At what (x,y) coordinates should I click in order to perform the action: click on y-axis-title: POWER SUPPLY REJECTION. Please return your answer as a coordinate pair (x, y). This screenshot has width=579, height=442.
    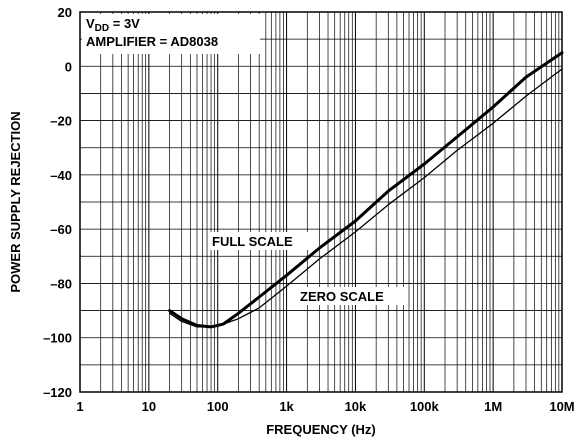
    Looking at the image, I should click on (15, 201).